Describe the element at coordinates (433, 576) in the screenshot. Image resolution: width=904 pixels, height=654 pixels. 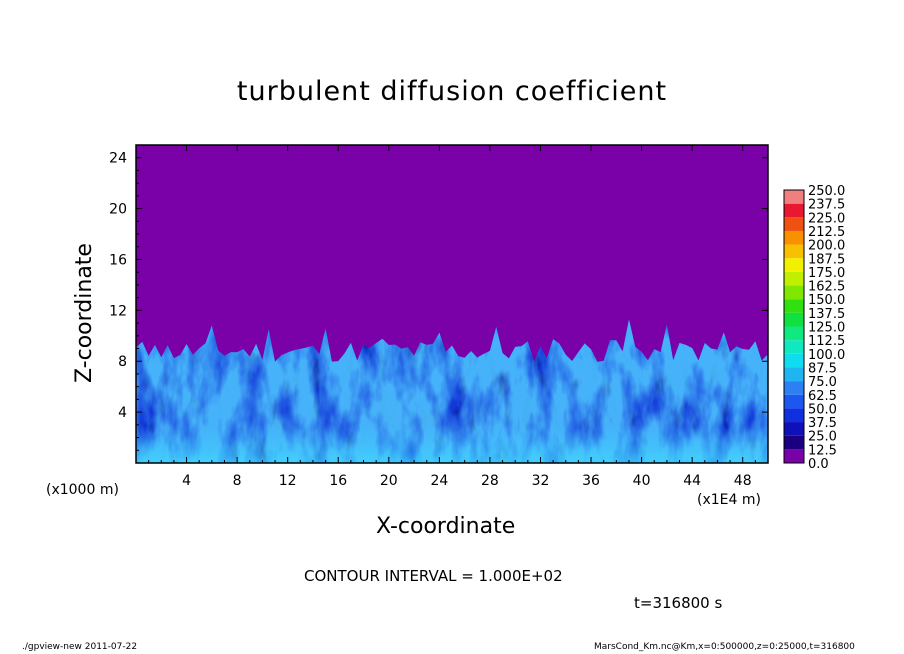
I see `contour-interval: CONTOUR INTERVAL = 1.000E+02` at that location.